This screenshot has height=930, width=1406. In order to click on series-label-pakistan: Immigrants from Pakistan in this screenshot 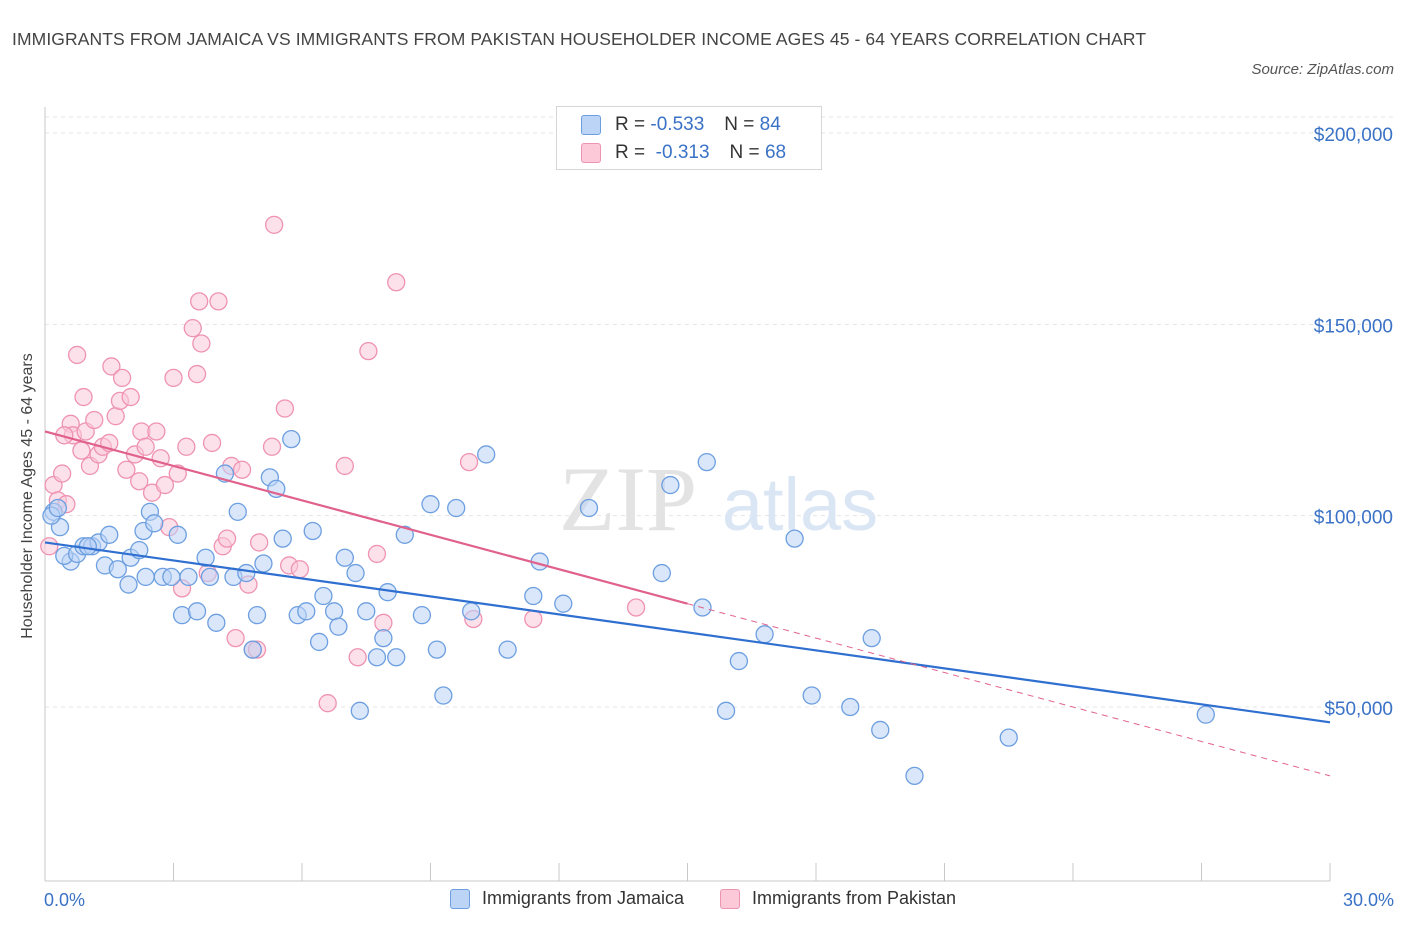, I will do `click(854, 898)`.